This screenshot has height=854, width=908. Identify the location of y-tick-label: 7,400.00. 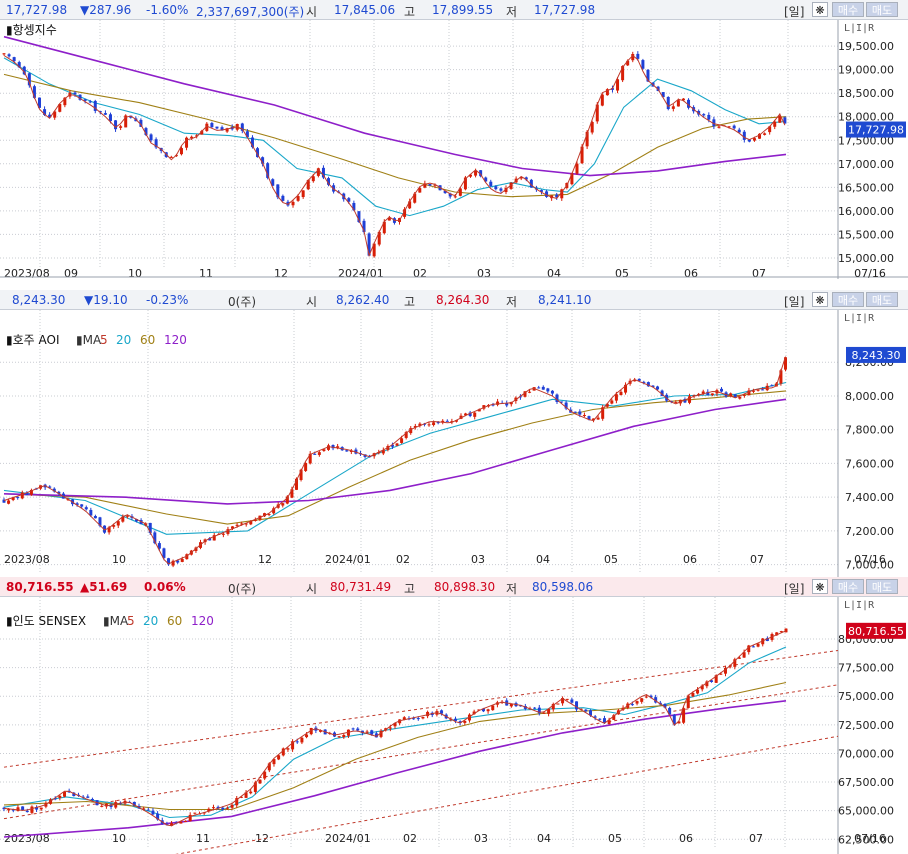
(869, 497).